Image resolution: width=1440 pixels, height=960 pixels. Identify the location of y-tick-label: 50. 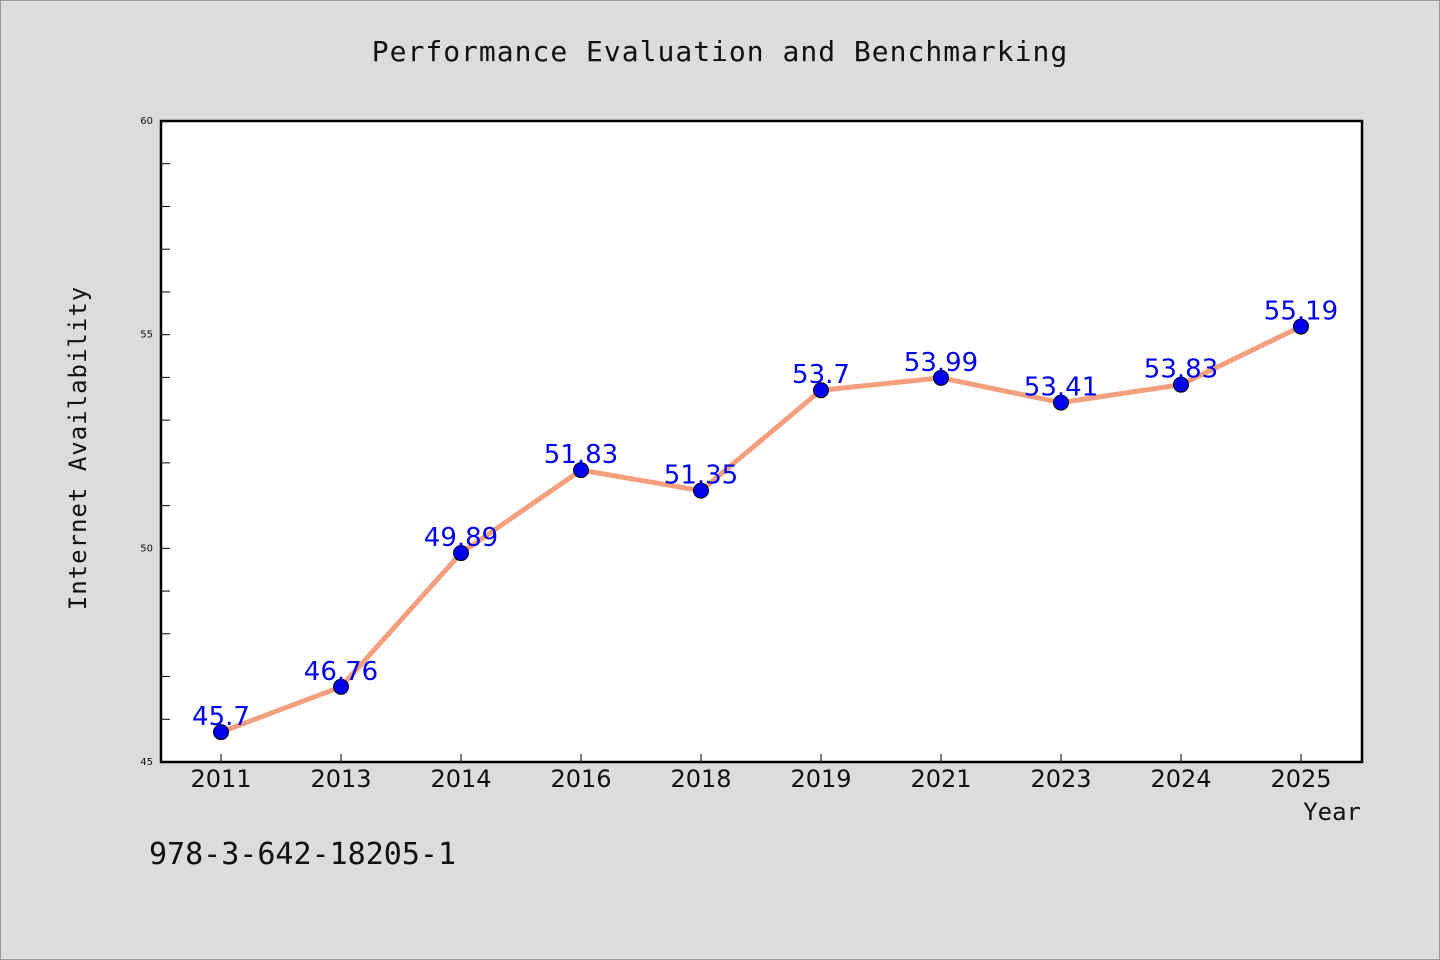
(146, 548).